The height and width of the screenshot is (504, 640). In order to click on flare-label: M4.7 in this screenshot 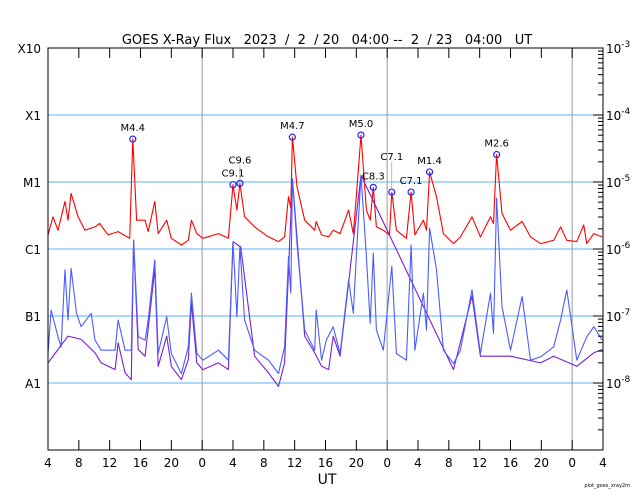, I will do `click(292, 126)`.